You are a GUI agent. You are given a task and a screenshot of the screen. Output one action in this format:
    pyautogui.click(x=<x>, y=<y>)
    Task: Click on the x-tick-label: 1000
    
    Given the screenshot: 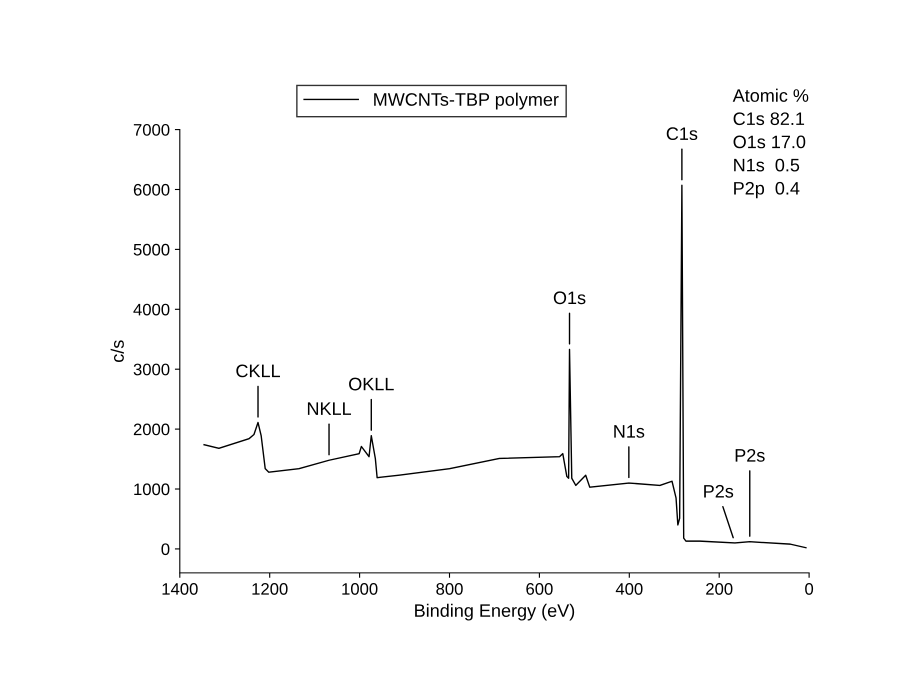 What is the action you would take?
    pyautogui.click(x=360, y=589)
    